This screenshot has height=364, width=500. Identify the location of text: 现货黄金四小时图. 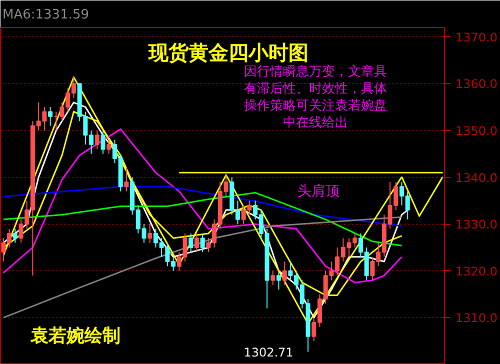
(228, 52).